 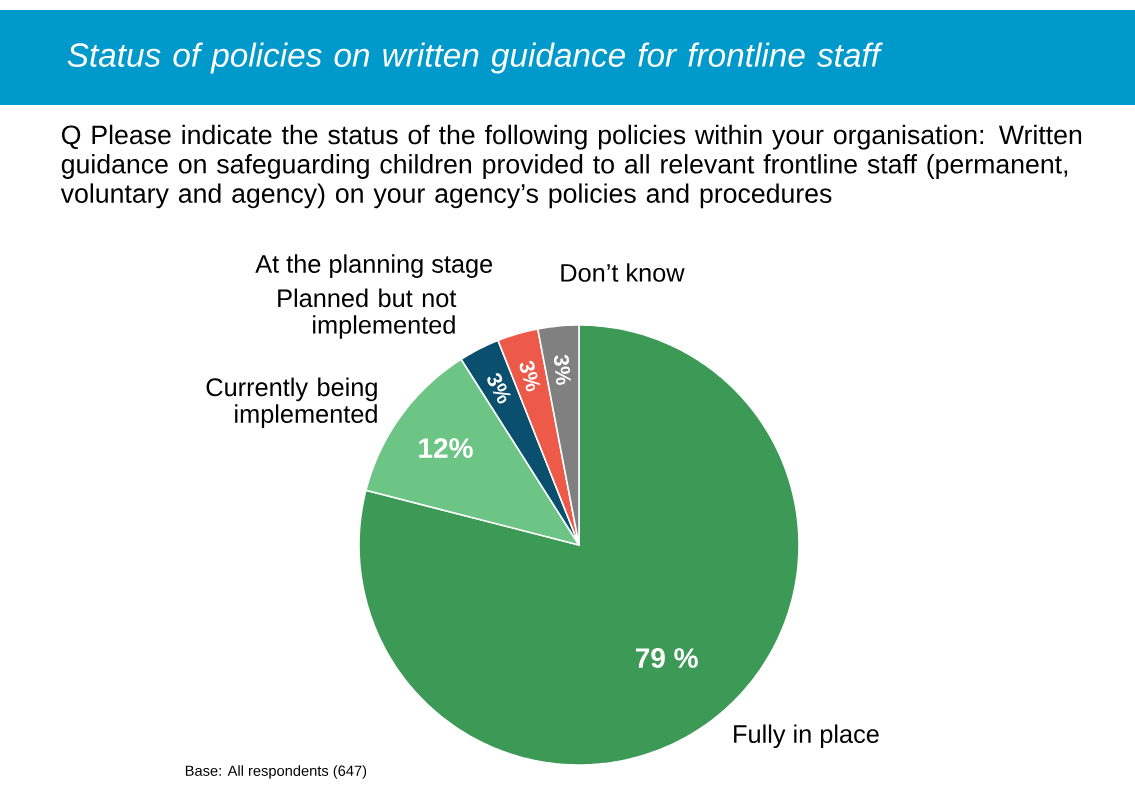 What do you see at coordinates (806, 736) in the screenshot?
I see `slice-label: Fully in place` at bounding box center [806, 736].